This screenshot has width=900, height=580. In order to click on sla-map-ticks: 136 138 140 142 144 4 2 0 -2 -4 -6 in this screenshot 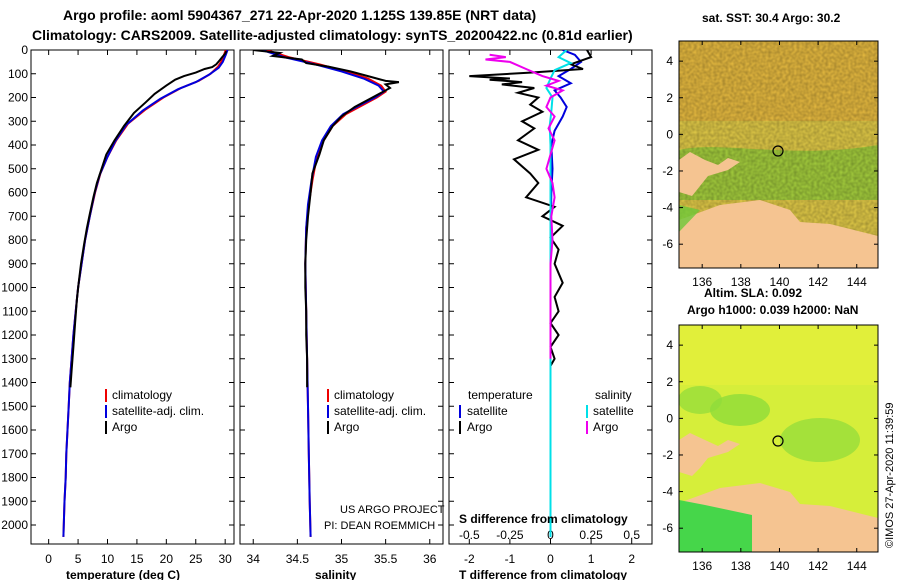, I will do `click(770, 449)`.